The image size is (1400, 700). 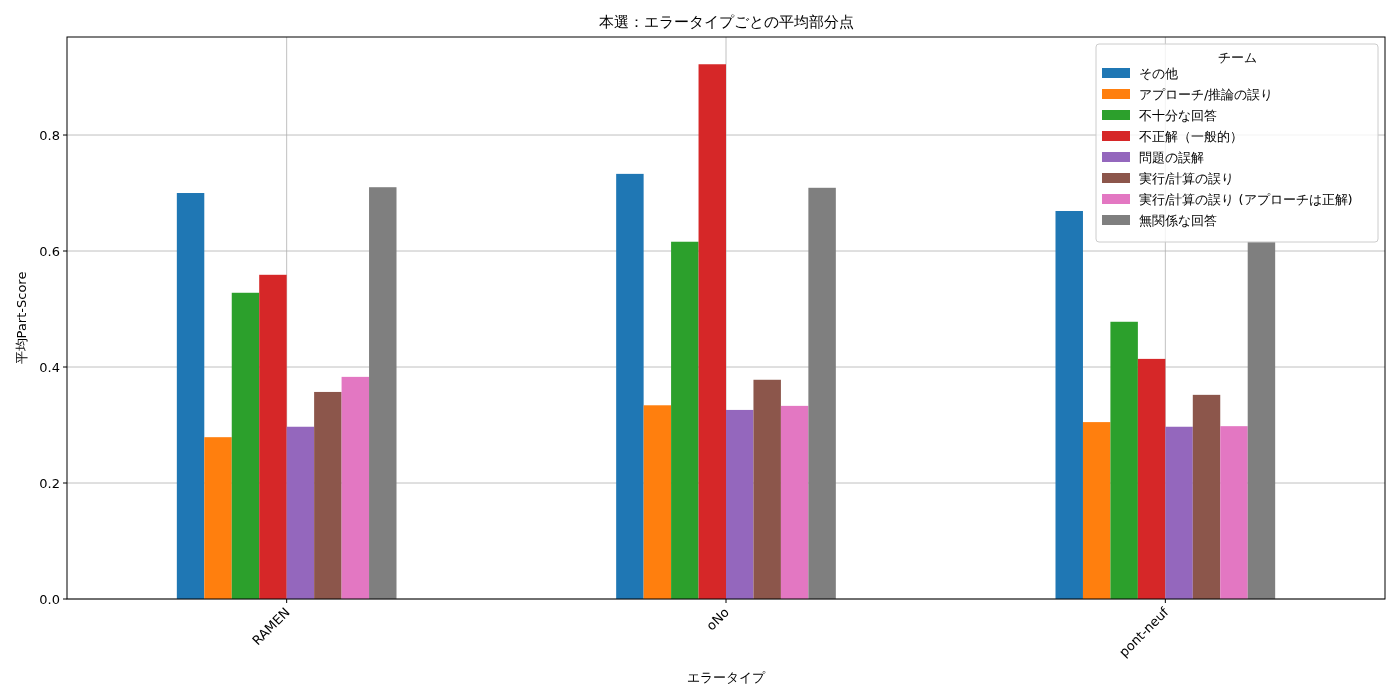 What do you see at coordinates (49, 599) in the screenshot?
I see `y-tick-label: 0.0` at bounding box center [49, 599].